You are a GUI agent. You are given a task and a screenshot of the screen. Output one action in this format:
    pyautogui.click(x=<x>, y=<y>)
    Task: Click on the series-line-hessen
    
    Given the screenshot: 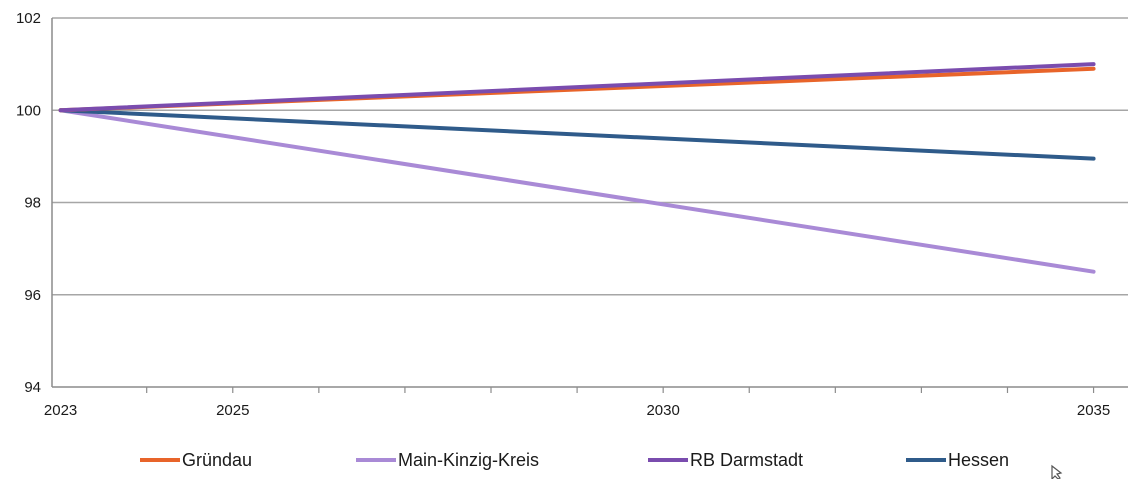 What is the action you would take?
    pyautogui.click(x=577, y=134)
    